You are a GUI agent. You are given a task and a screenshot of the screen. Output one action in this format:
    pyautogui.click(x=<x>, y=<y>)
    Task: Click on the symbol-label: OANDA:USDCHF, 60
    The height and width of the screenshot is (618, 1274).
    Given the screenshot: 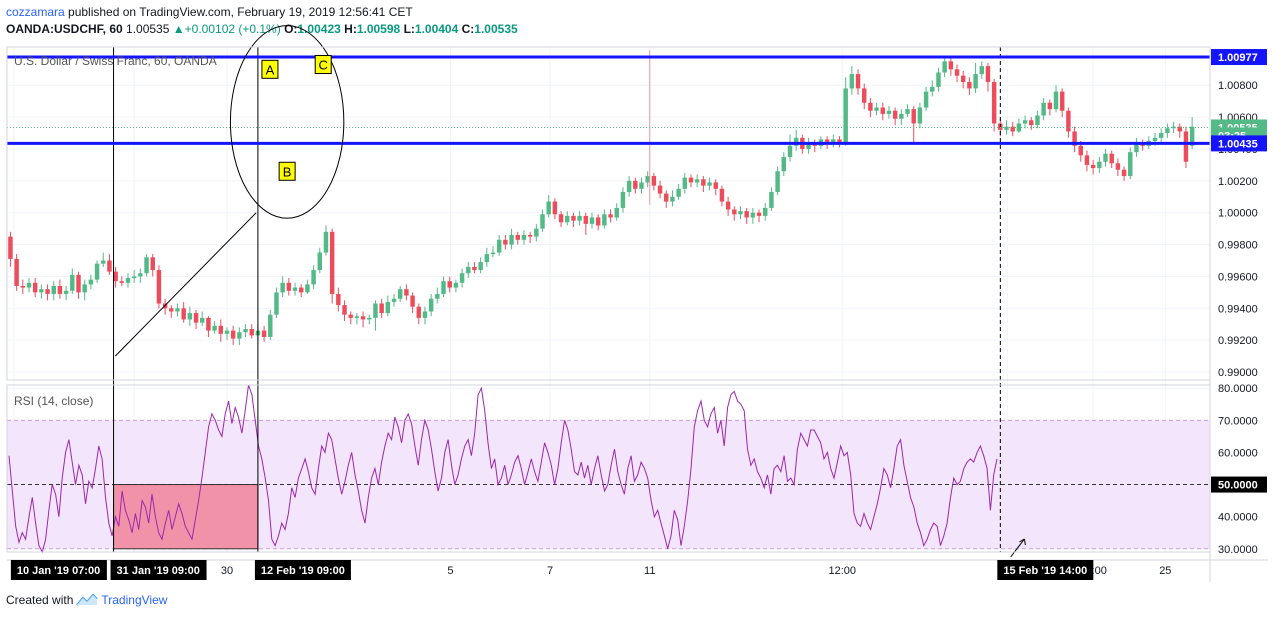 What is the action you would take?
    pyautogui.click(x=64, y=29)
    